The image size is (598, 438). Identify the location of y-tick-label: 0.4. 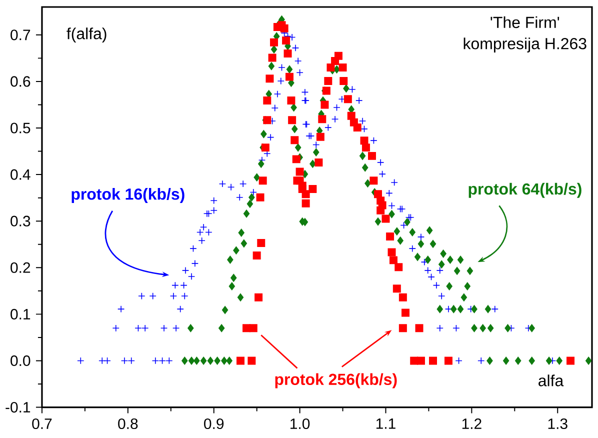
(20, 174).